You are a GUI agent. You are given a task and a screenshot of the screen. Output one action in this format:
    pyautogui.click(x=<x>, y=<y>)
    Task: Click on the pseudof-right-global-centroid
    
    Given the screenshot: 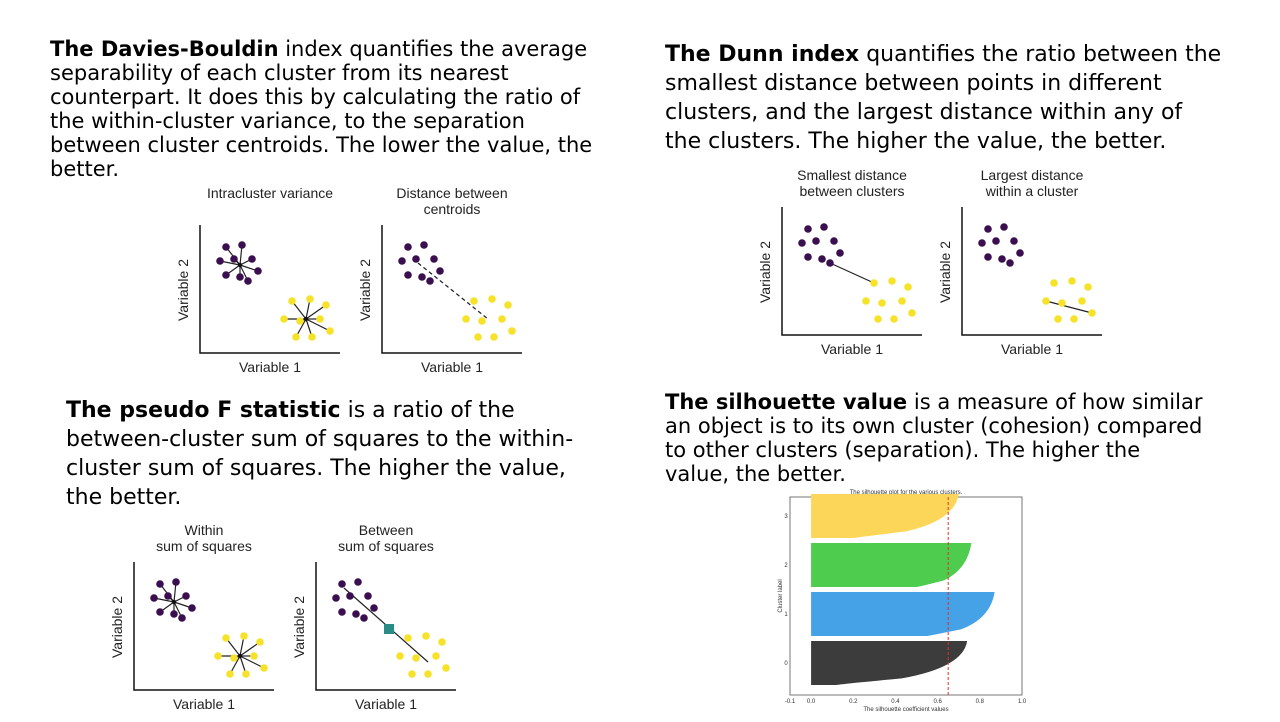 What is the action you would take?
    pyautogui.click(x=389, y=629)
    